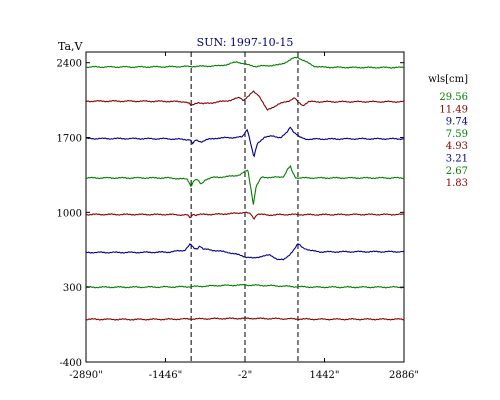 The image size is (500, 400). Describe the element at coordinates (453, 109) in the screenshot. I see `legend-entry: 11.49` at that location.